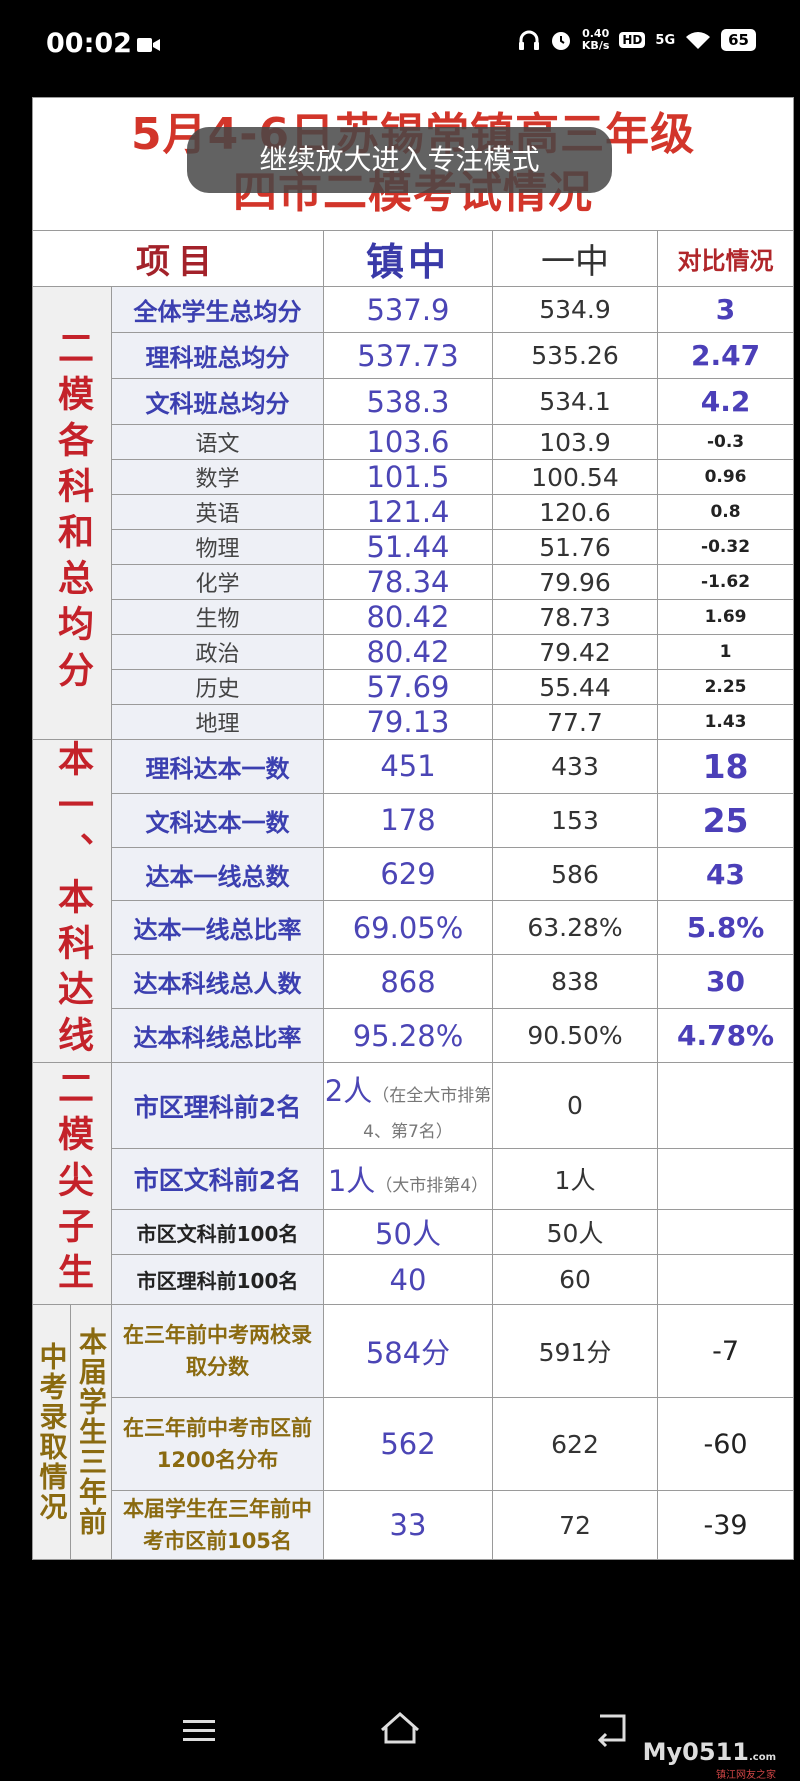 The width and height of the screenshot is (800, 1781). I want to click on value-cell: 40, so click(408, 1279).